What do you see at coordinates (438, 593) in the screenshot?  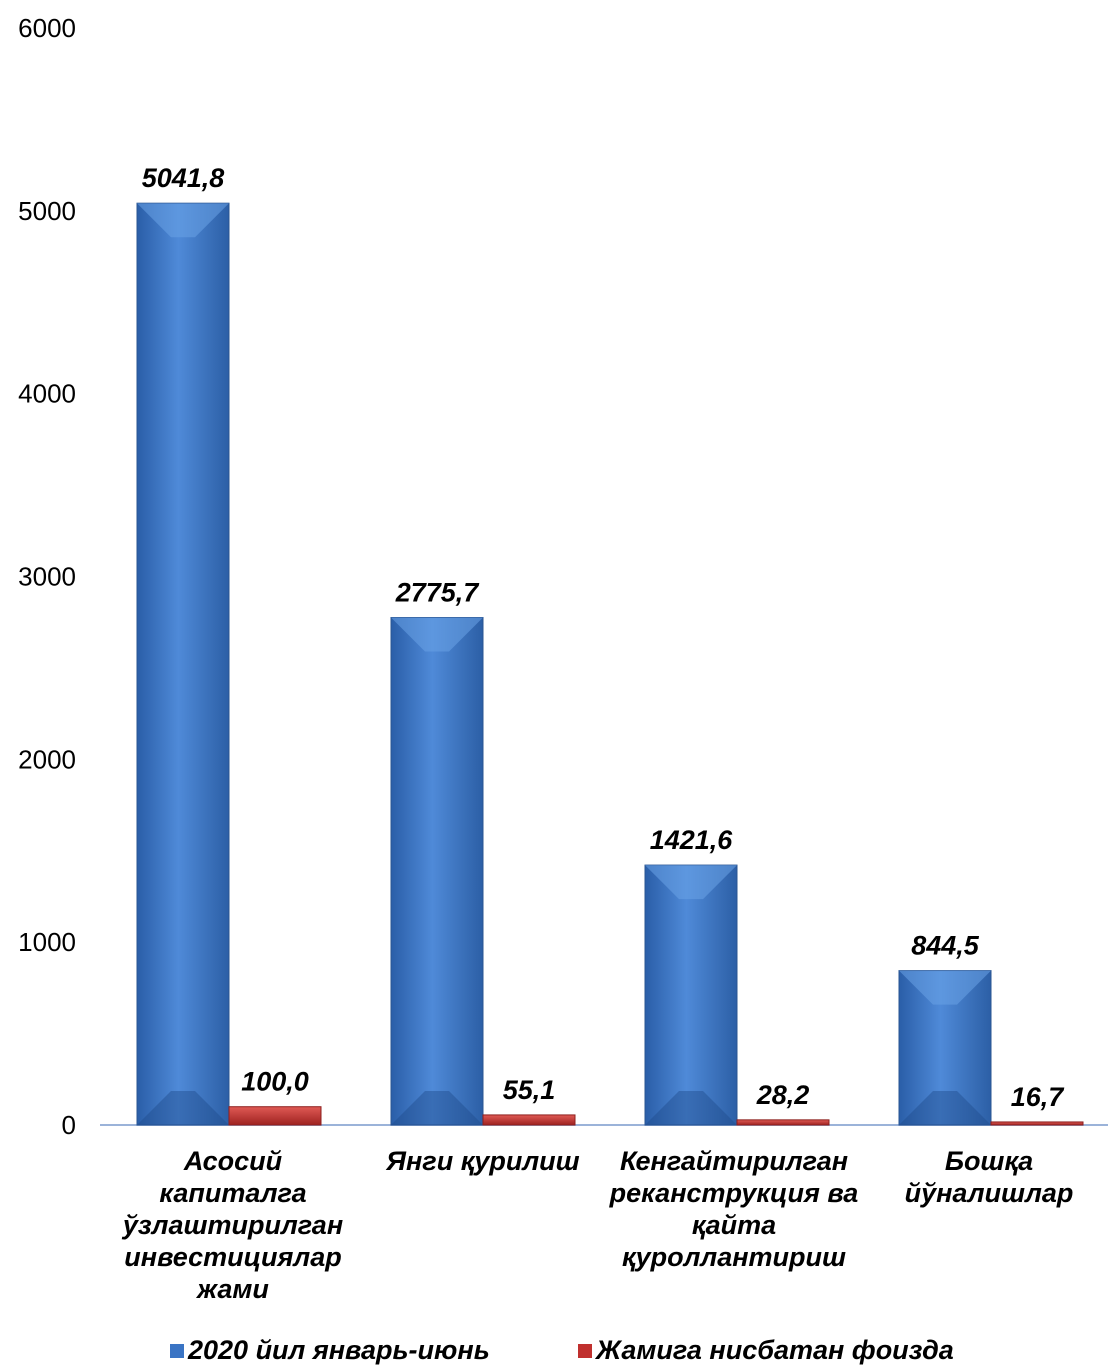 I see `data-label: 2775,7` at bounding box center [438, 593].